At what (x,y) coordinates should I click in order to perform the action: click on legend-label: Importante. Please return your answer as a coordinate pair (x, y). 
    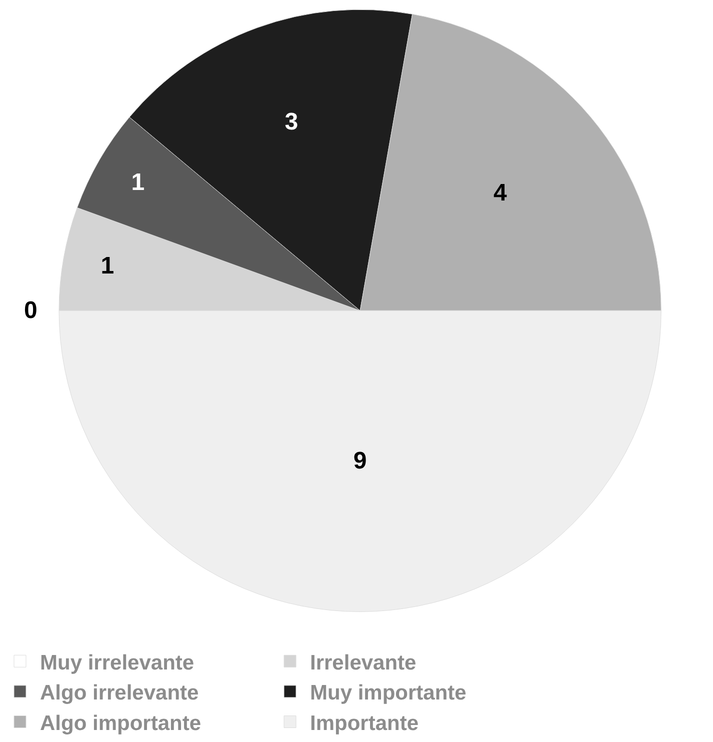
    Looking at the image, I should click on (364, 723).